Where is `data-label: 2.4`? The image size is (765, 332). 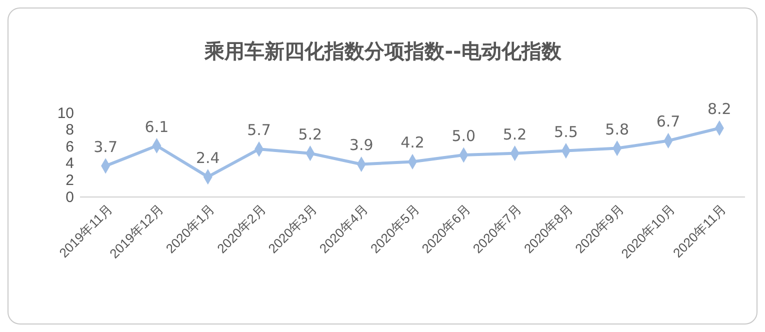
data-label: 2.4 is located at coordinates (208, 157).